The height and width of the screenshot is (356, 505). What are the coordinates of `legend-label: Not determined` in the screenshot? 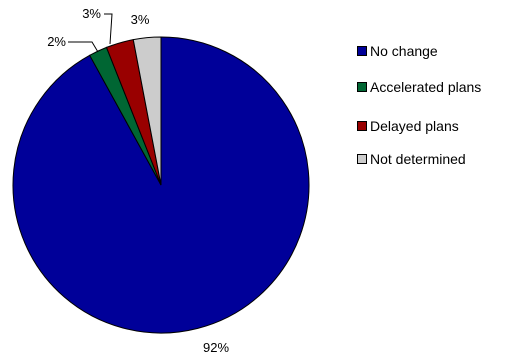 It's located at (418, 159).